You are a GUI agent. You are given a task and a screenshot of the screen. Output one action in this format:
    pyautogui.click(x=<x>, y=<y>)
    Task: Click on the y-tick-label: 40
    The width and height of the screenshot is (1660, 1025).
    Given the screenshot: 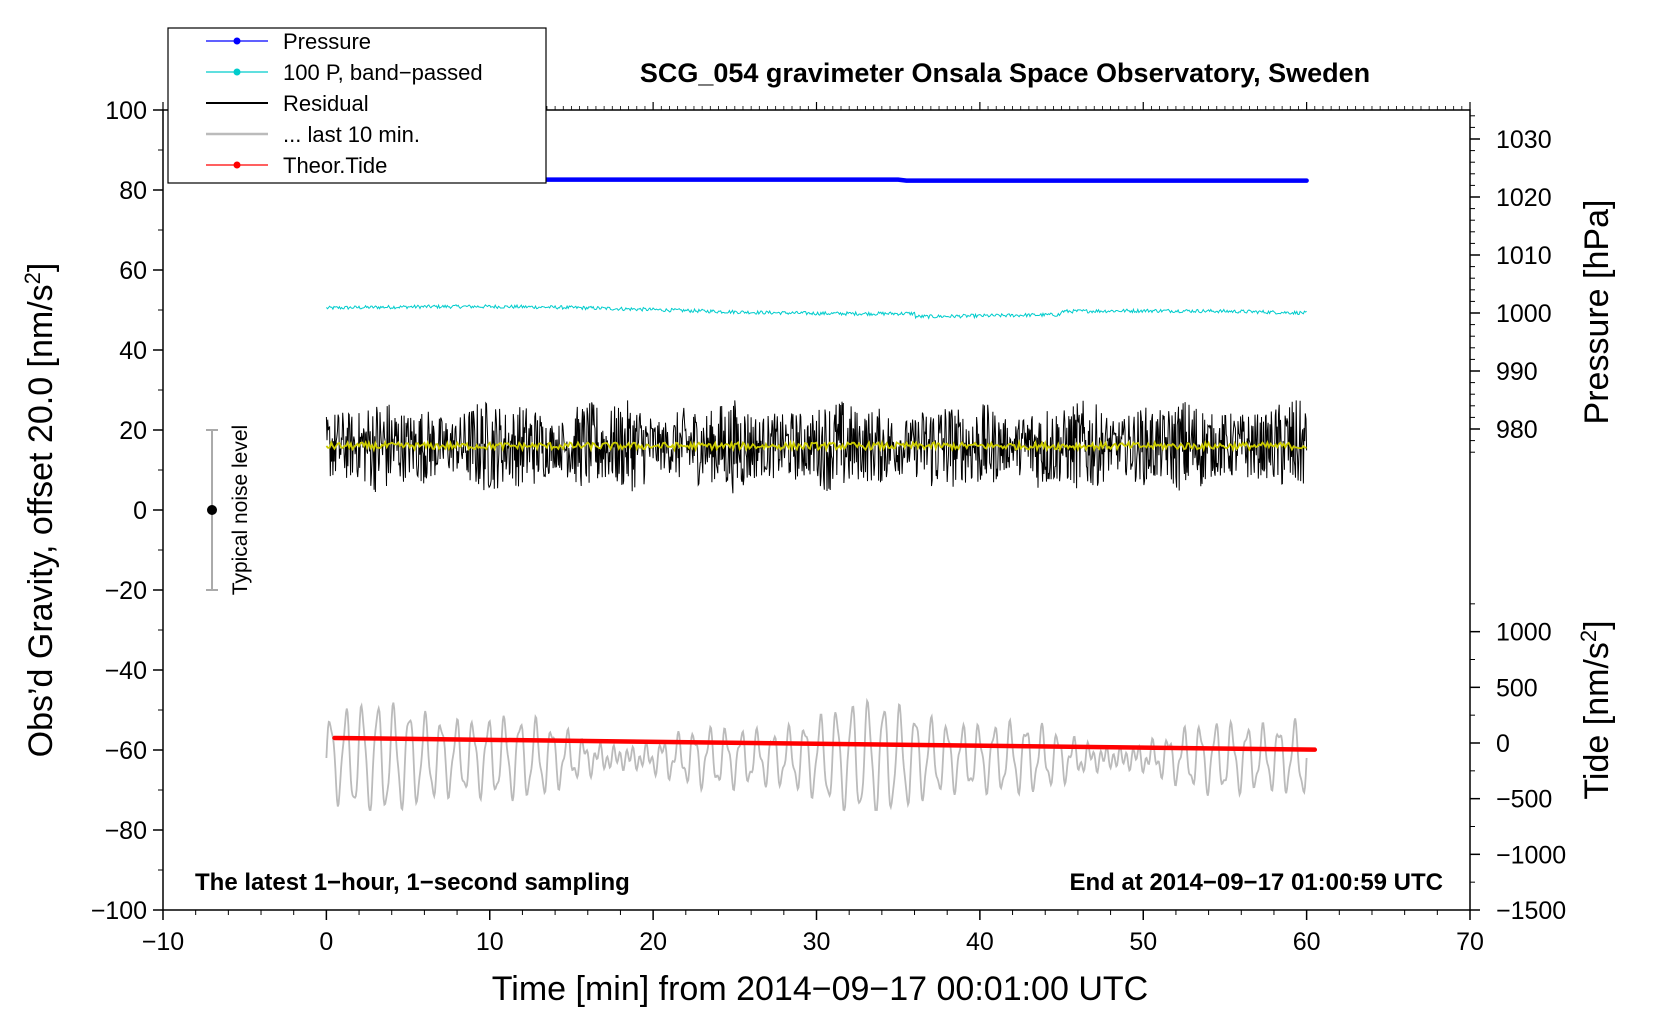 What is the action you would take?
    pyautogui.click(x=133, y=351)
    